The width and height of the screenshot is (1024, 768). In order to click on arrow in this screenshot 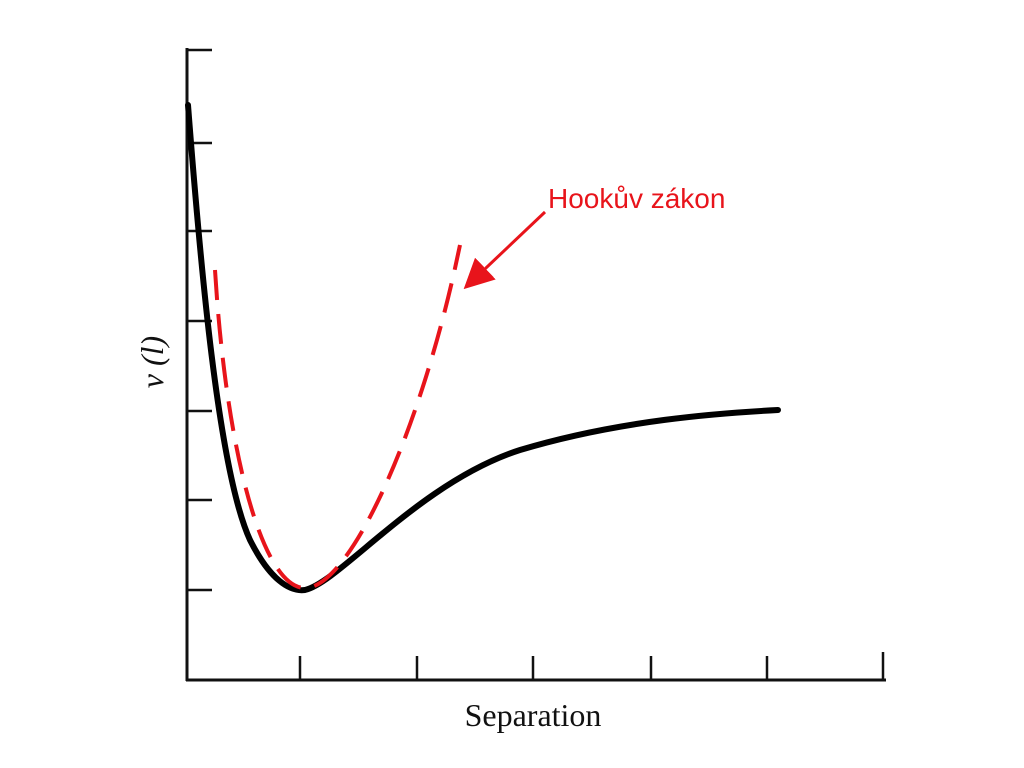, I will do `click(505, 250)`.